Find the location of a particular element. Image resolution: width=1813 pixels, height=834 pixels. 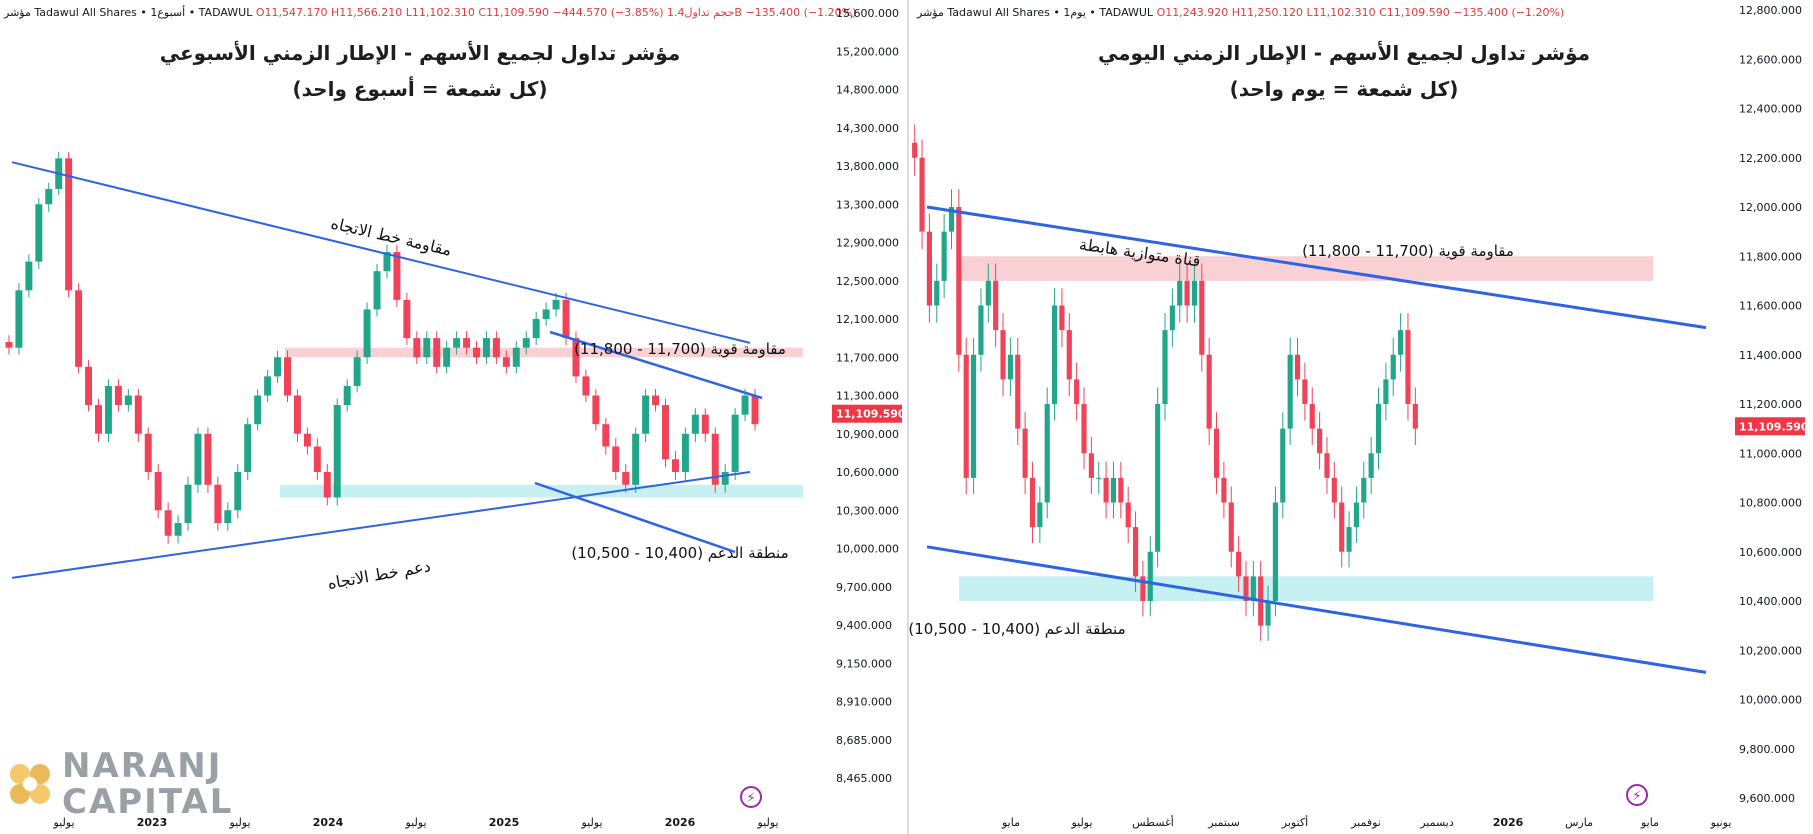

x-tick-label: مايو is located at coordinates (1010, 822).